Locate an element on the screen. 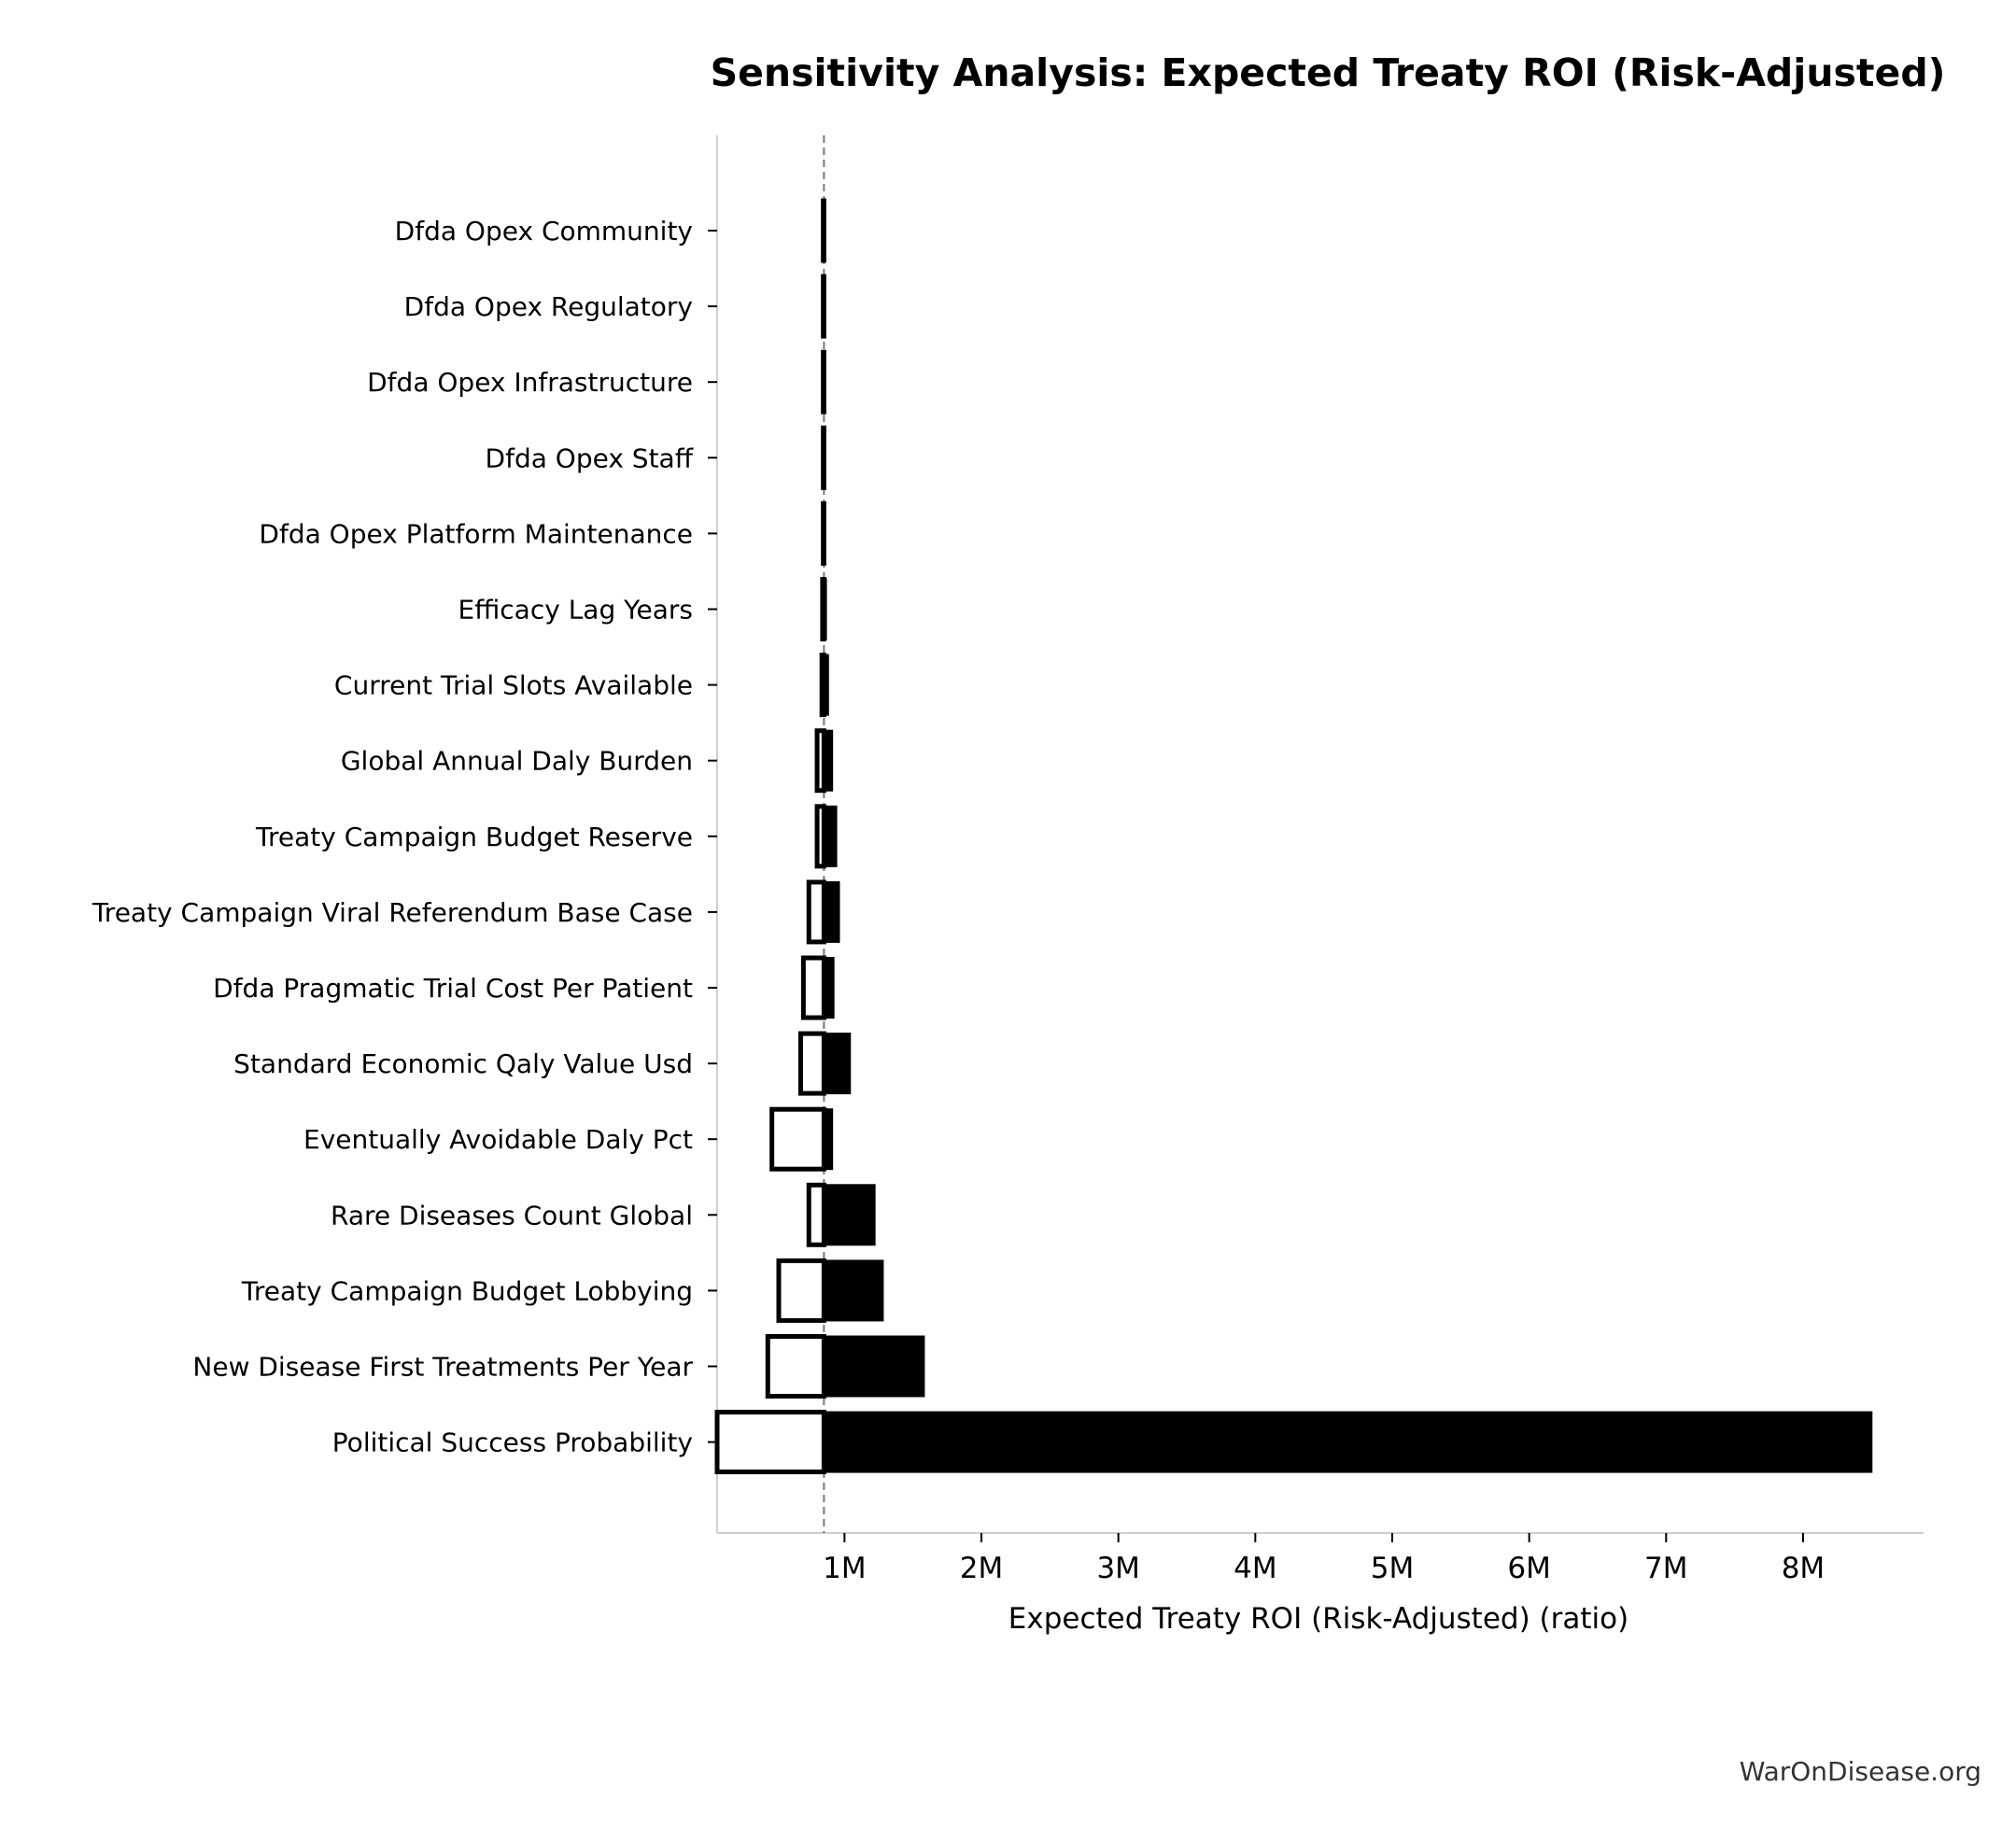 The image size is (2016, 1828). category-label: Treaty Campaign Budget Lobbying is located at coordinates (467, 1290).